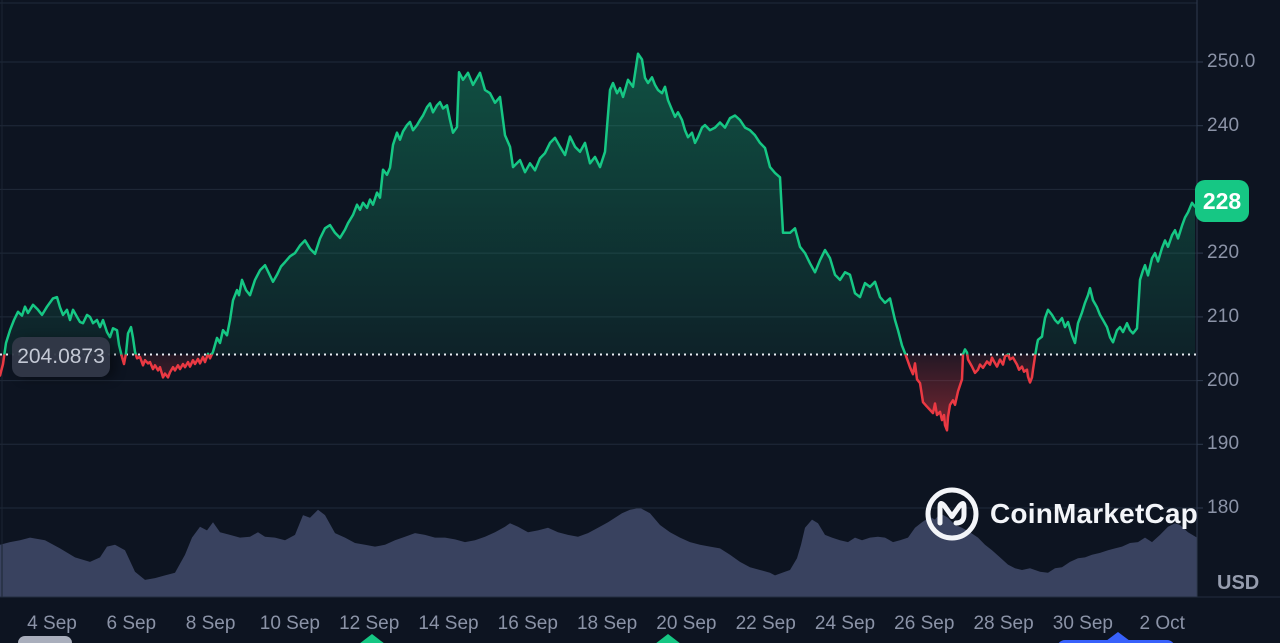 The width and height of the screenshot is (1280, 643). I want to click on date-tooltip-caret-icon, so click(1118, 636).